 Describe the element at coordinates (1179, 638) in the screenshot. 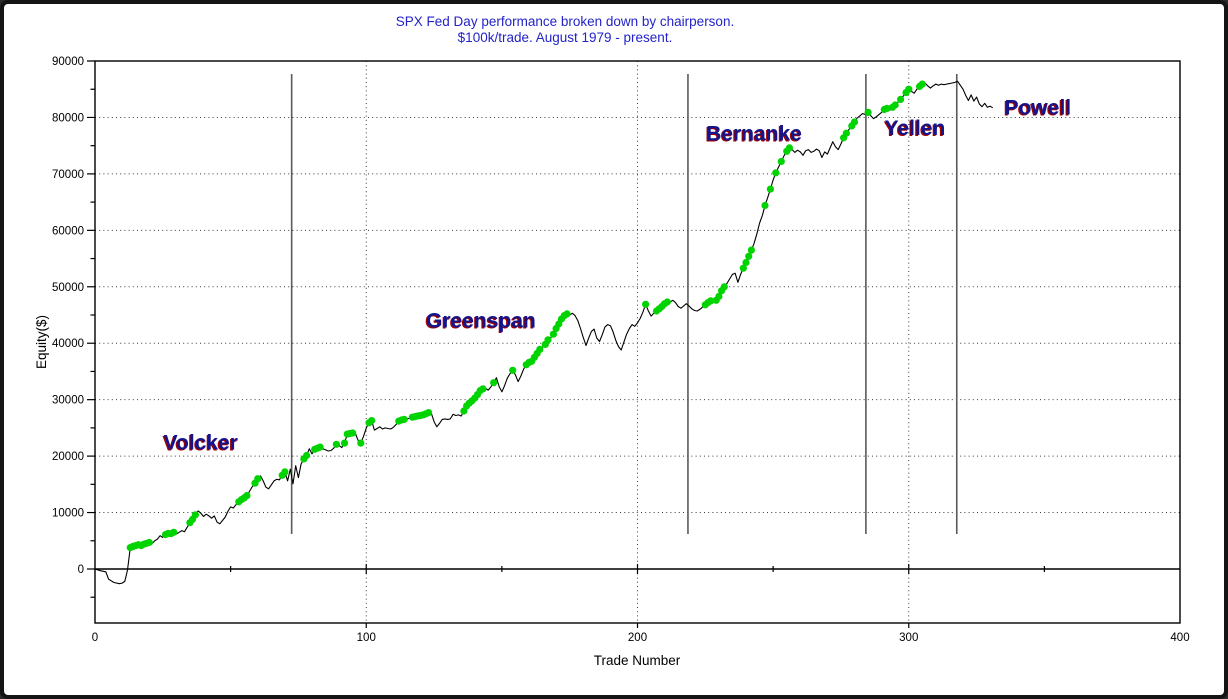

I see `x-tick-label: 400` at that location.